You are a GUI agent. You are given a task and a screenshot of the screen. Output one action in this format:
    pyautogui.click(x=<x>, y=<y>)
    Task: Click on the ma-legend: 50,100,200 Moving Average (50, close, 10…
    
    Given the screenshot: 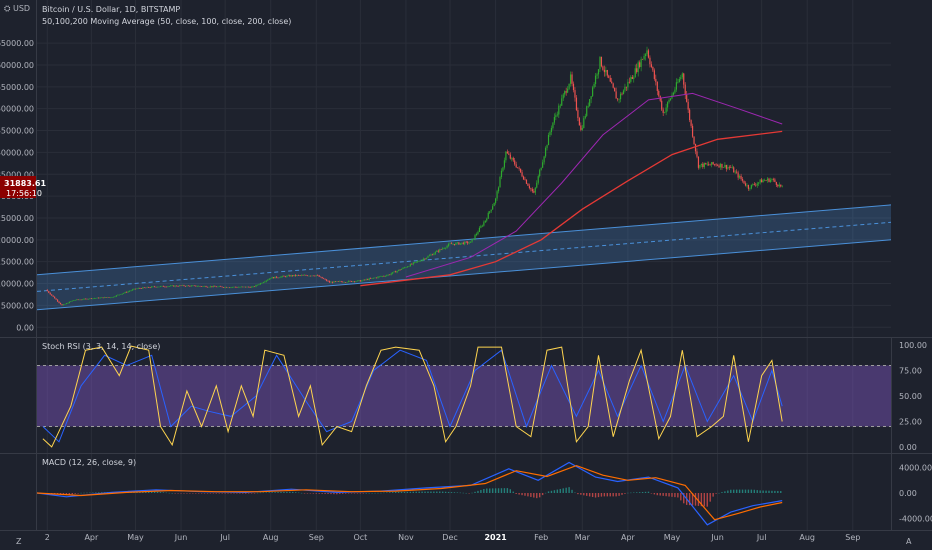 What is the action you would take?
    pyautogui.click(x=166, y=21)
    